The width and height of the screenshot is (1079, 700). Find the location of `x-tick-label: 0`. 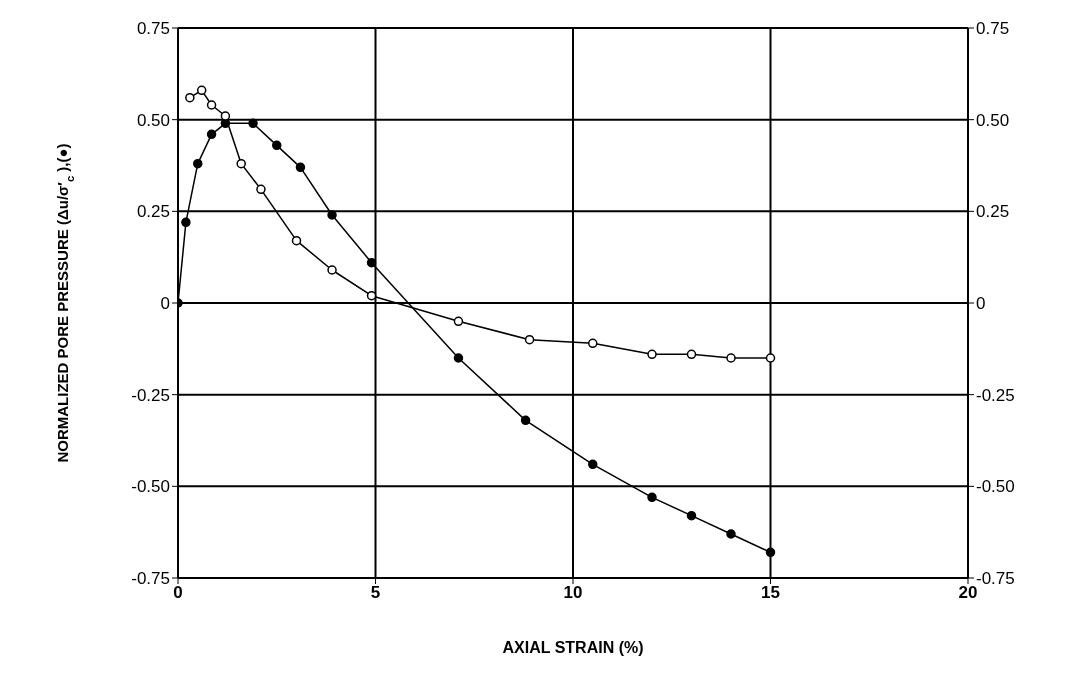

x-tick-label: 0 is located at coordinates (178, 593).